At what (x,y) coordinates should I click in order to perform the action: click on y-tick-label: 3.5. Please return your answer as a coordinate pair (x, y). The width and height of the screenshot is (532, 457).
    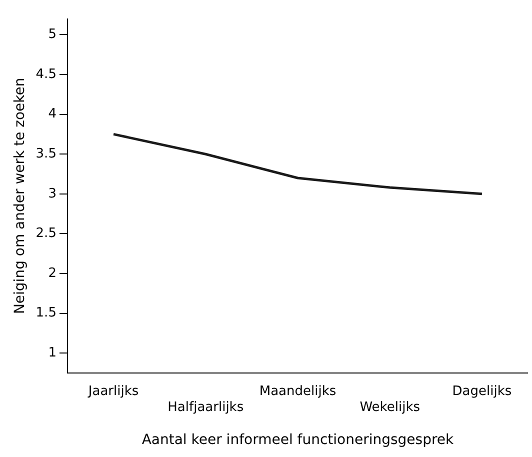
    Looking at the image, I should click on (46, 154).